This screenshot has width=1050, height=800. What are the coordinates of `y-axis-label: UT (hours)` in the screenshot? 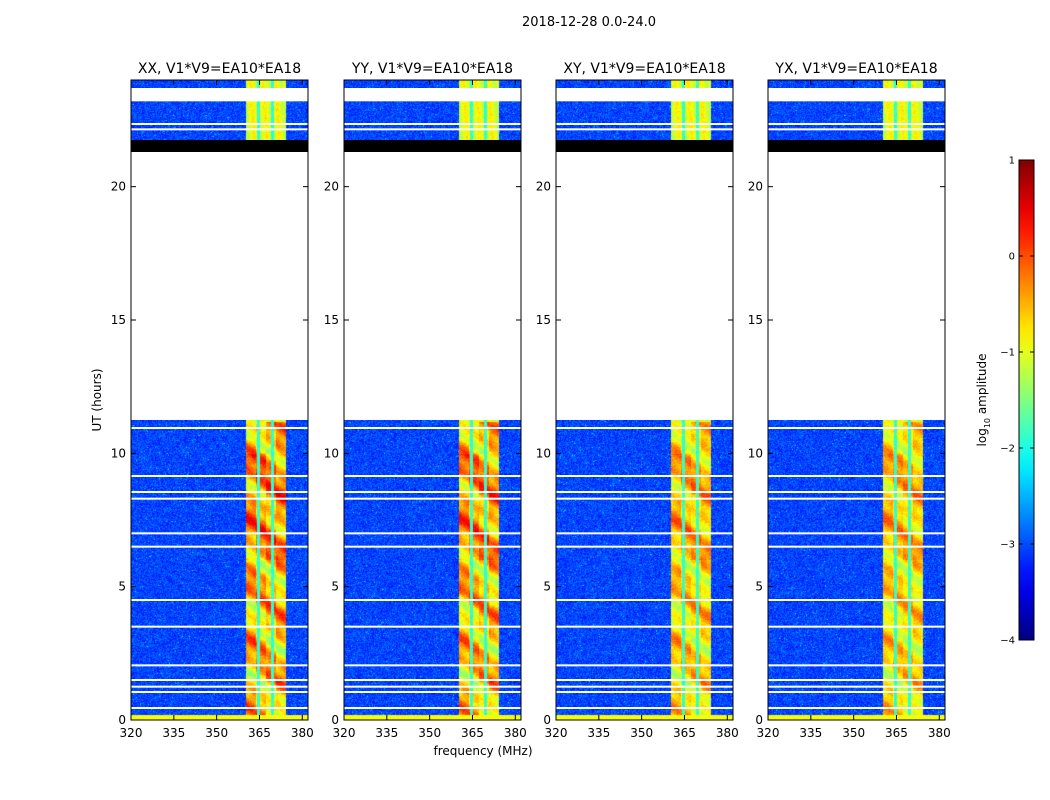 It's located at (97, 399).